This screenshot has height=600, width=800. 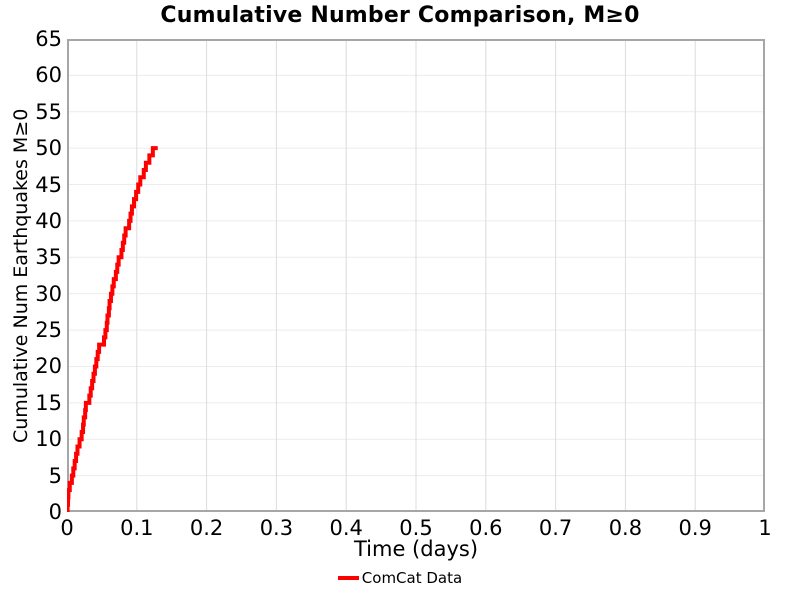 What do you see at coordinates (486, 528) in the screenshot?
I see `x-tick-label: 0.6` at bounding box center [486, 528].